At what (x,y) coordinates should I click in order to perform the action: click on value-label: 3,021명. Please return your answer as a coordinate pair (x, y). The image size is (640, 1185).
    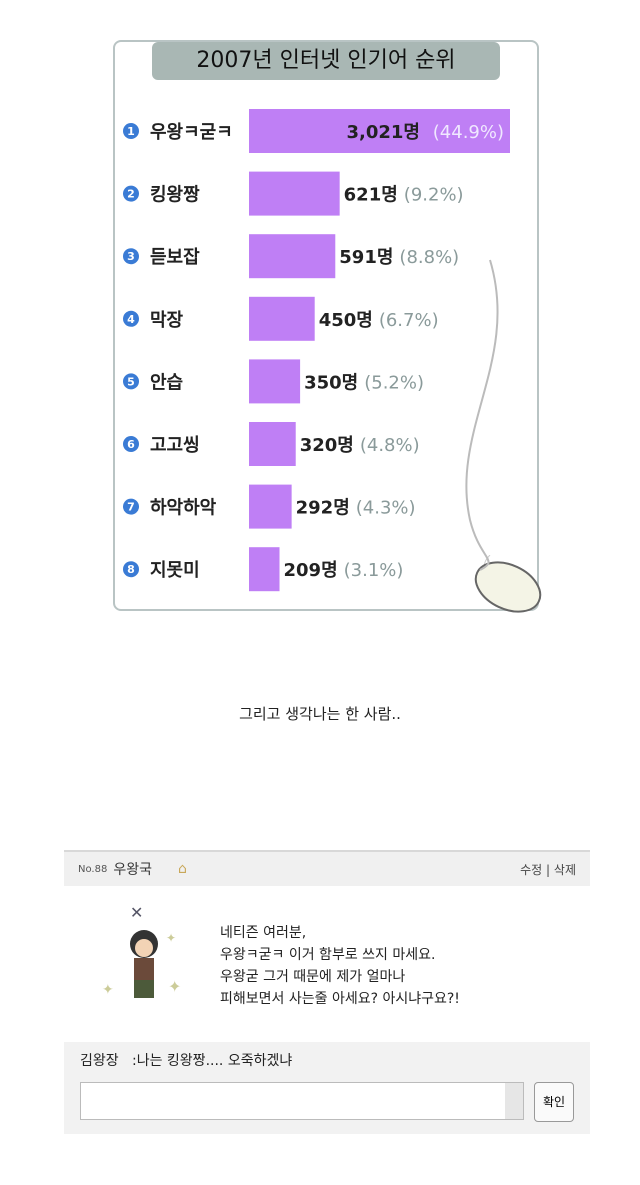
    Looking at the image, I should click on (384, 132).